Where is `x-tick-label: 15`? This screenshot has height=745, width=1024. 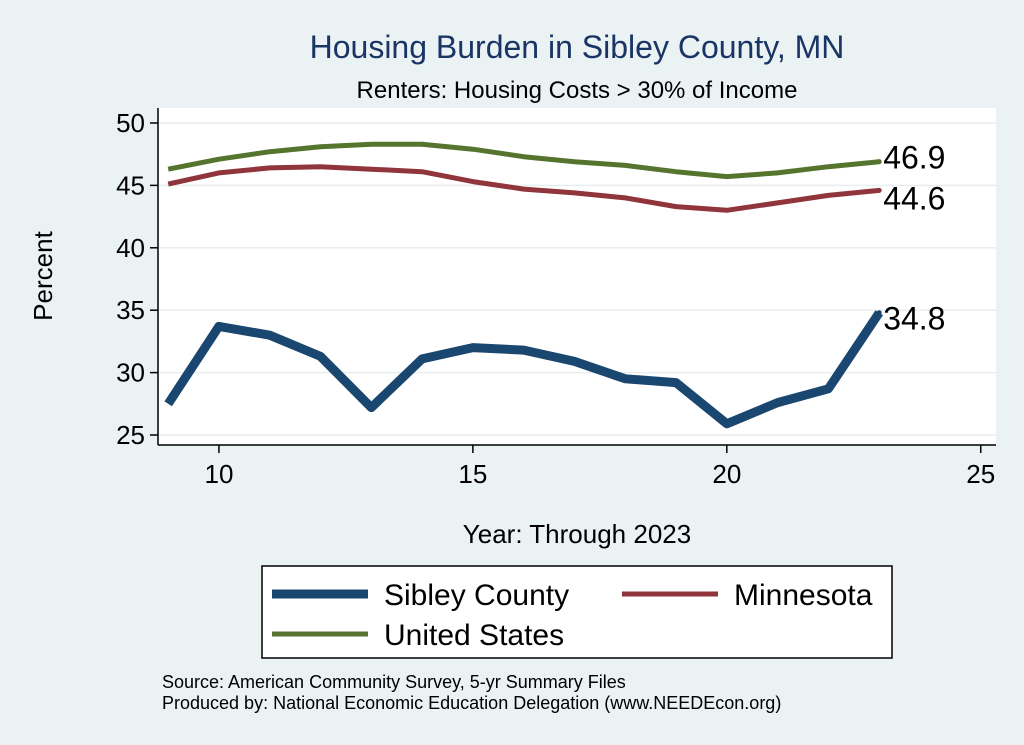
x-tick-label: 15 is located at coordinates (472, 474).